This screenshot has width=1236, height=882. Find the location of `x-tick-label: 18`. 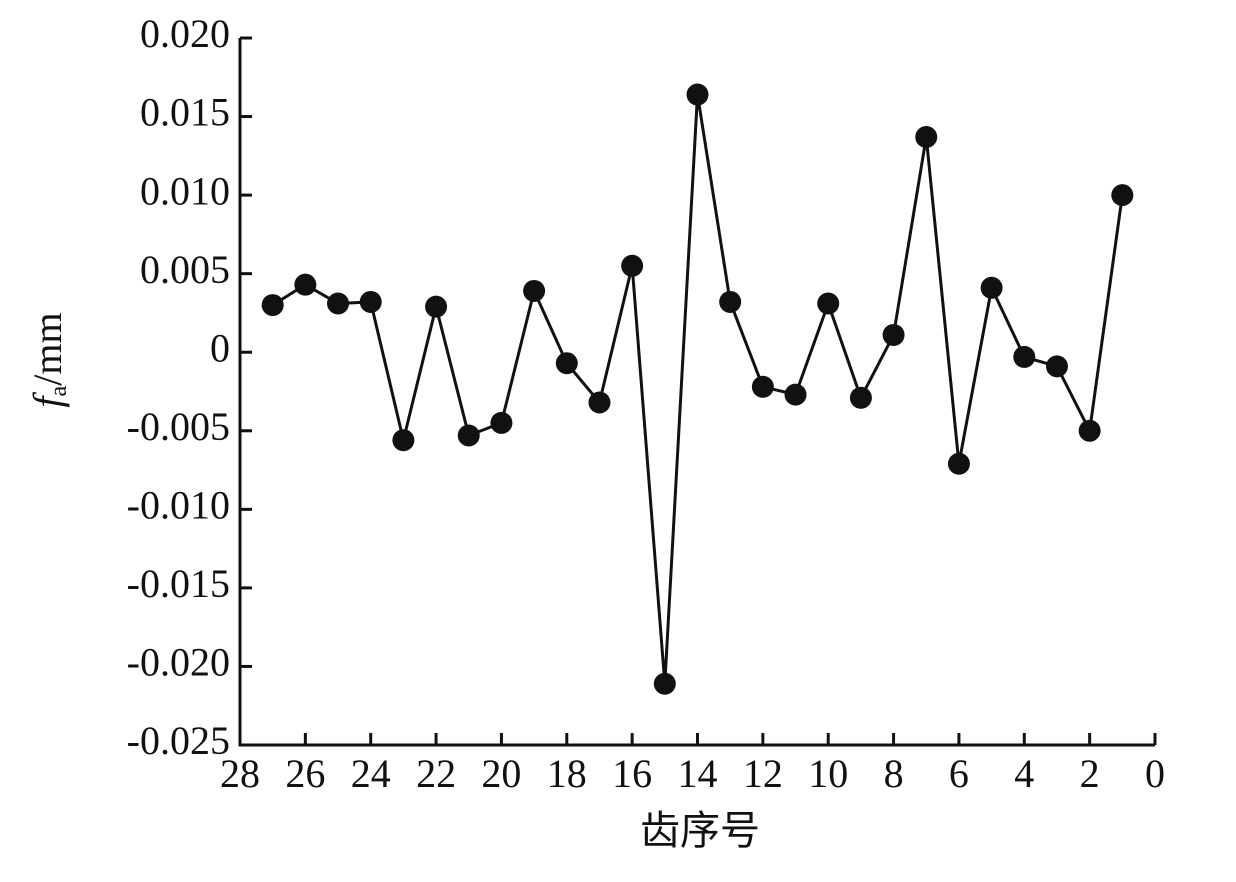

x-tick-label: 18 is located at coordinates (567, 773).